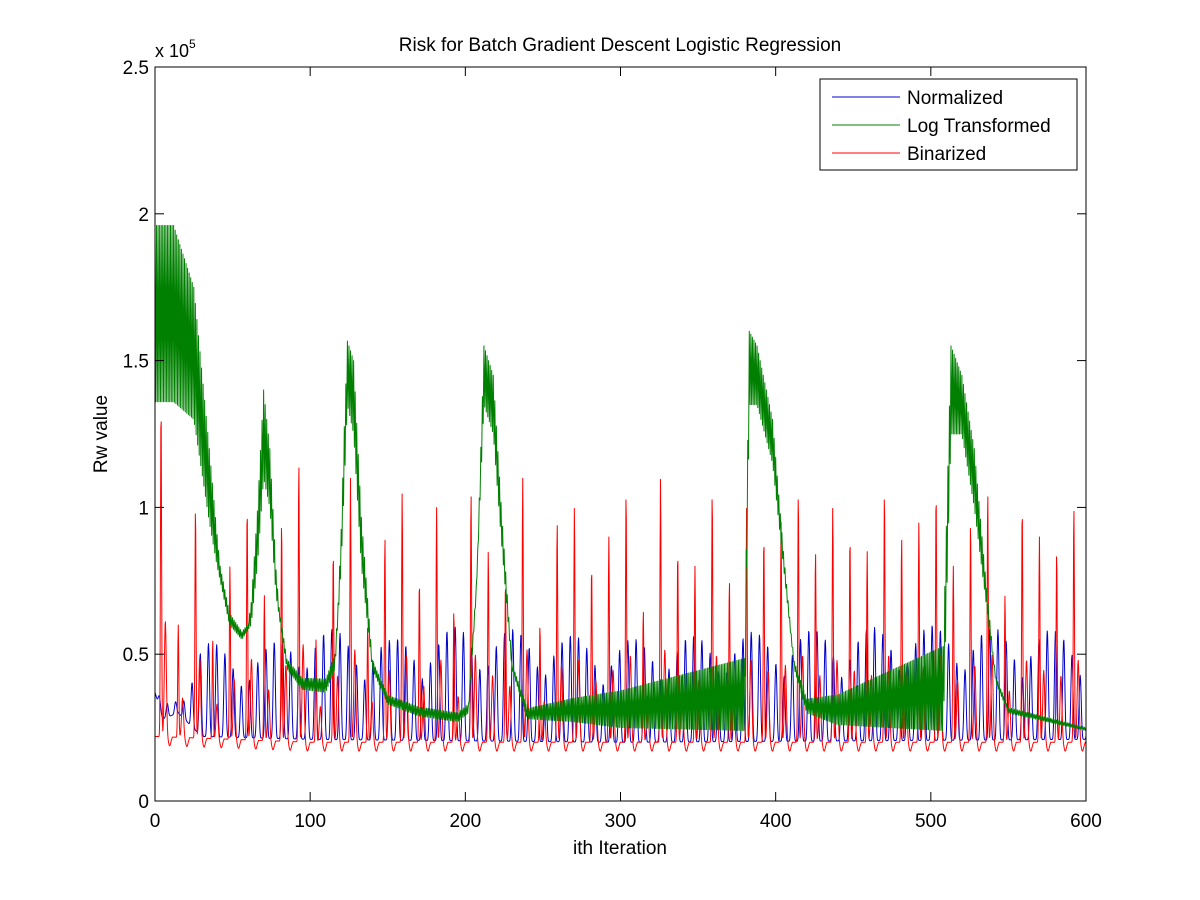 The image size is (1200, 900). What do you see at coordinates (136, 68) in the screenshot?
I see `y-tick-label: 2.5` at bounding box center [136, 68].